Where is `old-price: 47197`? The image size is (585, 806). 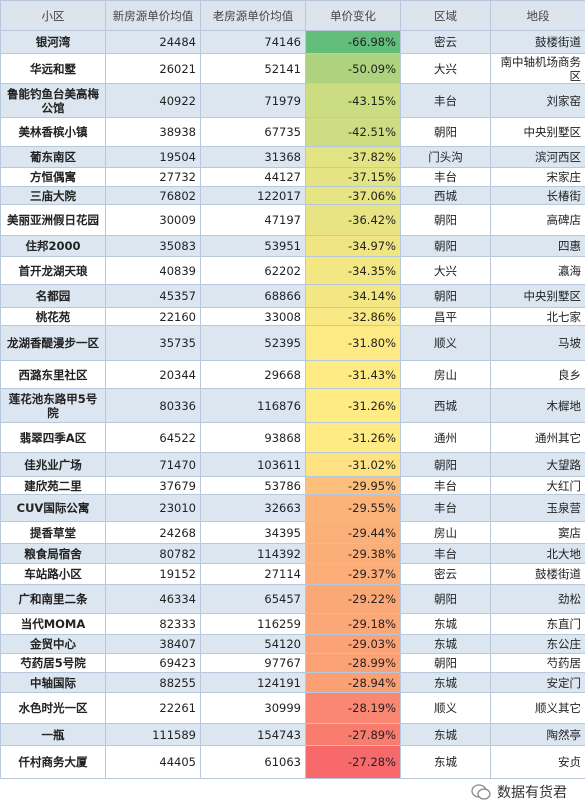
old-price: 47197 is located at coordinates (253, 220).